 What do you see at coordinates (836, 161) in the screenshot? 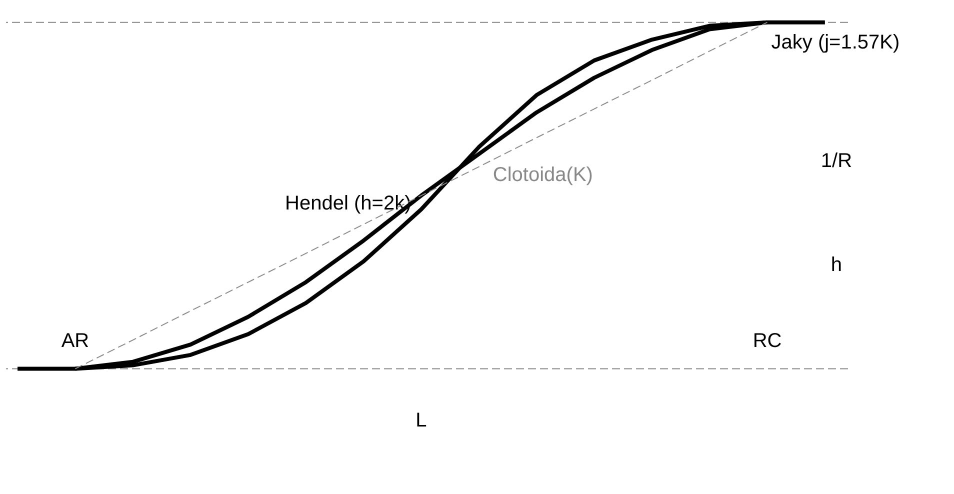
I see `annotation: 1/R` at bounding box center [836, 161].